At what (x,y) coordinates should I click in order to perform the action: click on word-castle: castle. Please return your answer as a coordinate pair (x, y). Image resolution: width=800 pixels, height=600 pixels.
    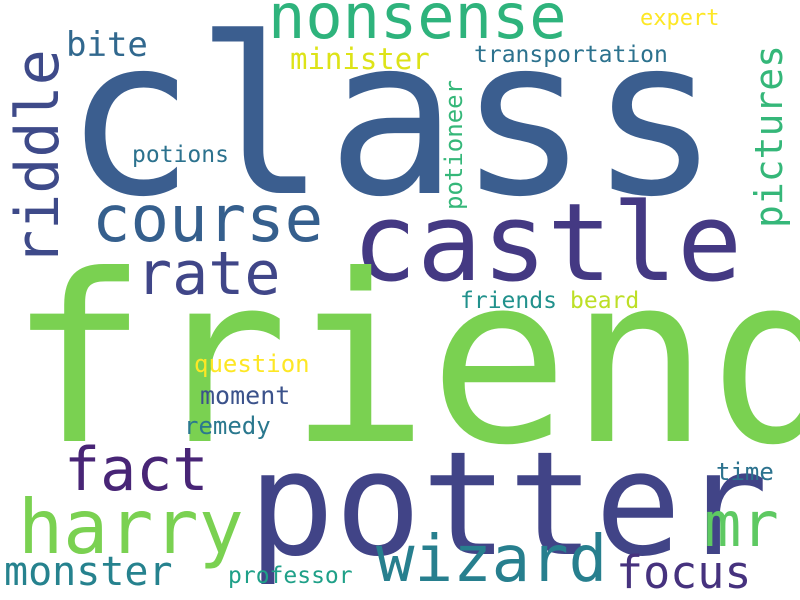
    Looking at the image, I should click on (547, 243).